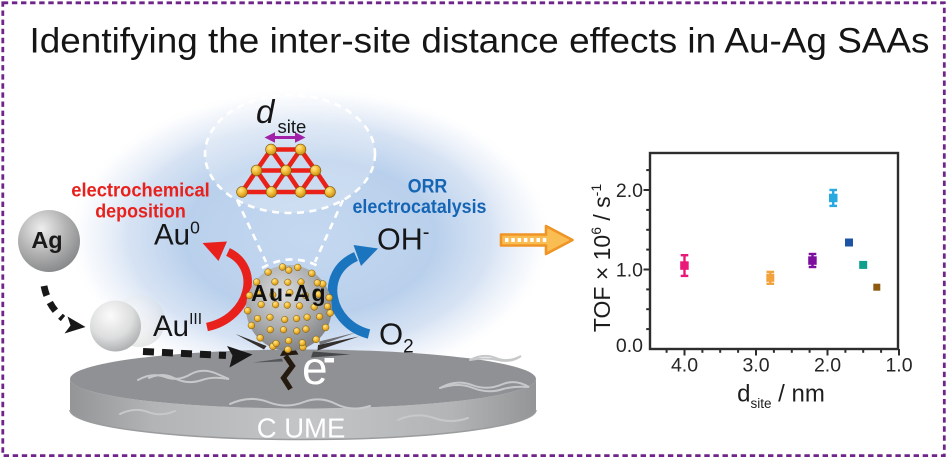  What do you see at coordinates (629, 346) in the screenshot?
I see `svg-text: 0.0` at bounding box center [629, 346].